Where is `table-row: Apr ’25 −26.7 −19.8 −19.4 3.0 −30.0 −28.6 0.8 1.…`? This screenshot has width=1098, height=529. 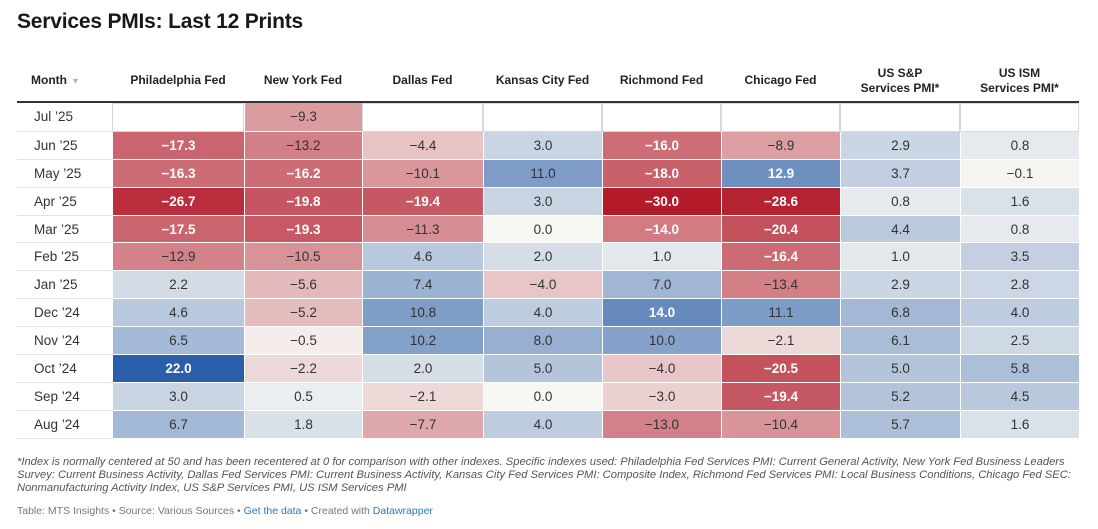
table-row: Apr ’25 −26.7 −19.8 −19.4 3.0 −30.0 −28.6 0.8 1.… is located at coordinates (548, 201).